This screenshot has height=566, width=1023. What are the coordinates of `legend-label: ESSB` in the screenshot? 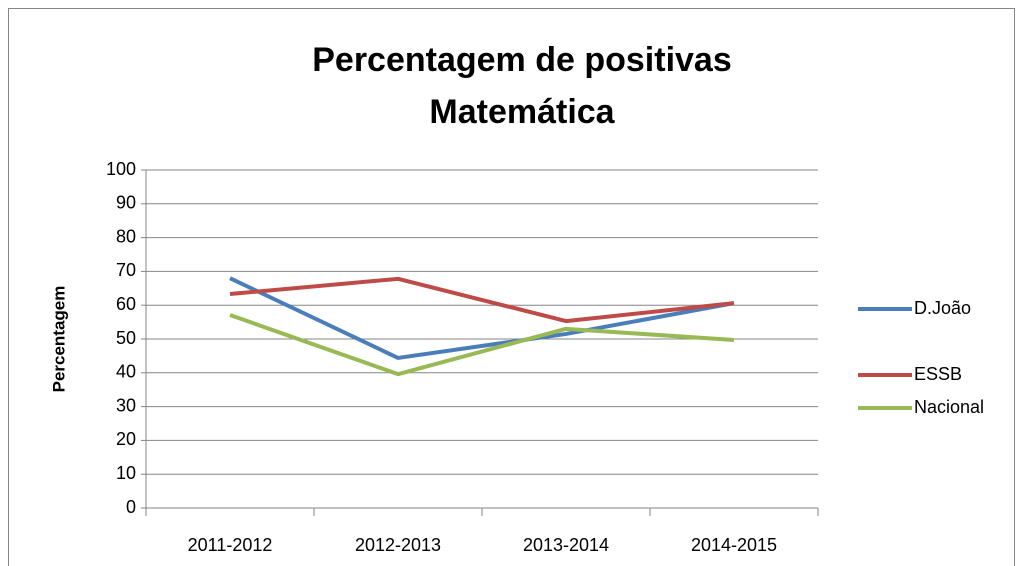 It's located at (938, 374).